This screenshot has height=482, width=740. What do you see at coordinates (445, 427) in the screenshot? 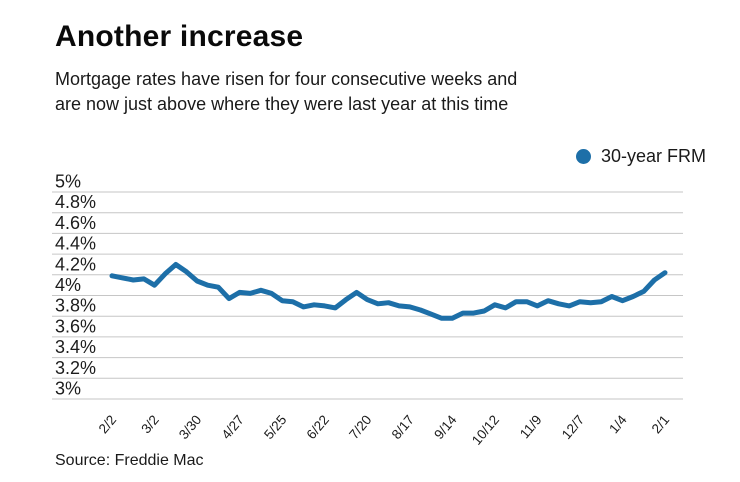
I see `x-tick-label: 9/14` at bounding box center [445, 427].